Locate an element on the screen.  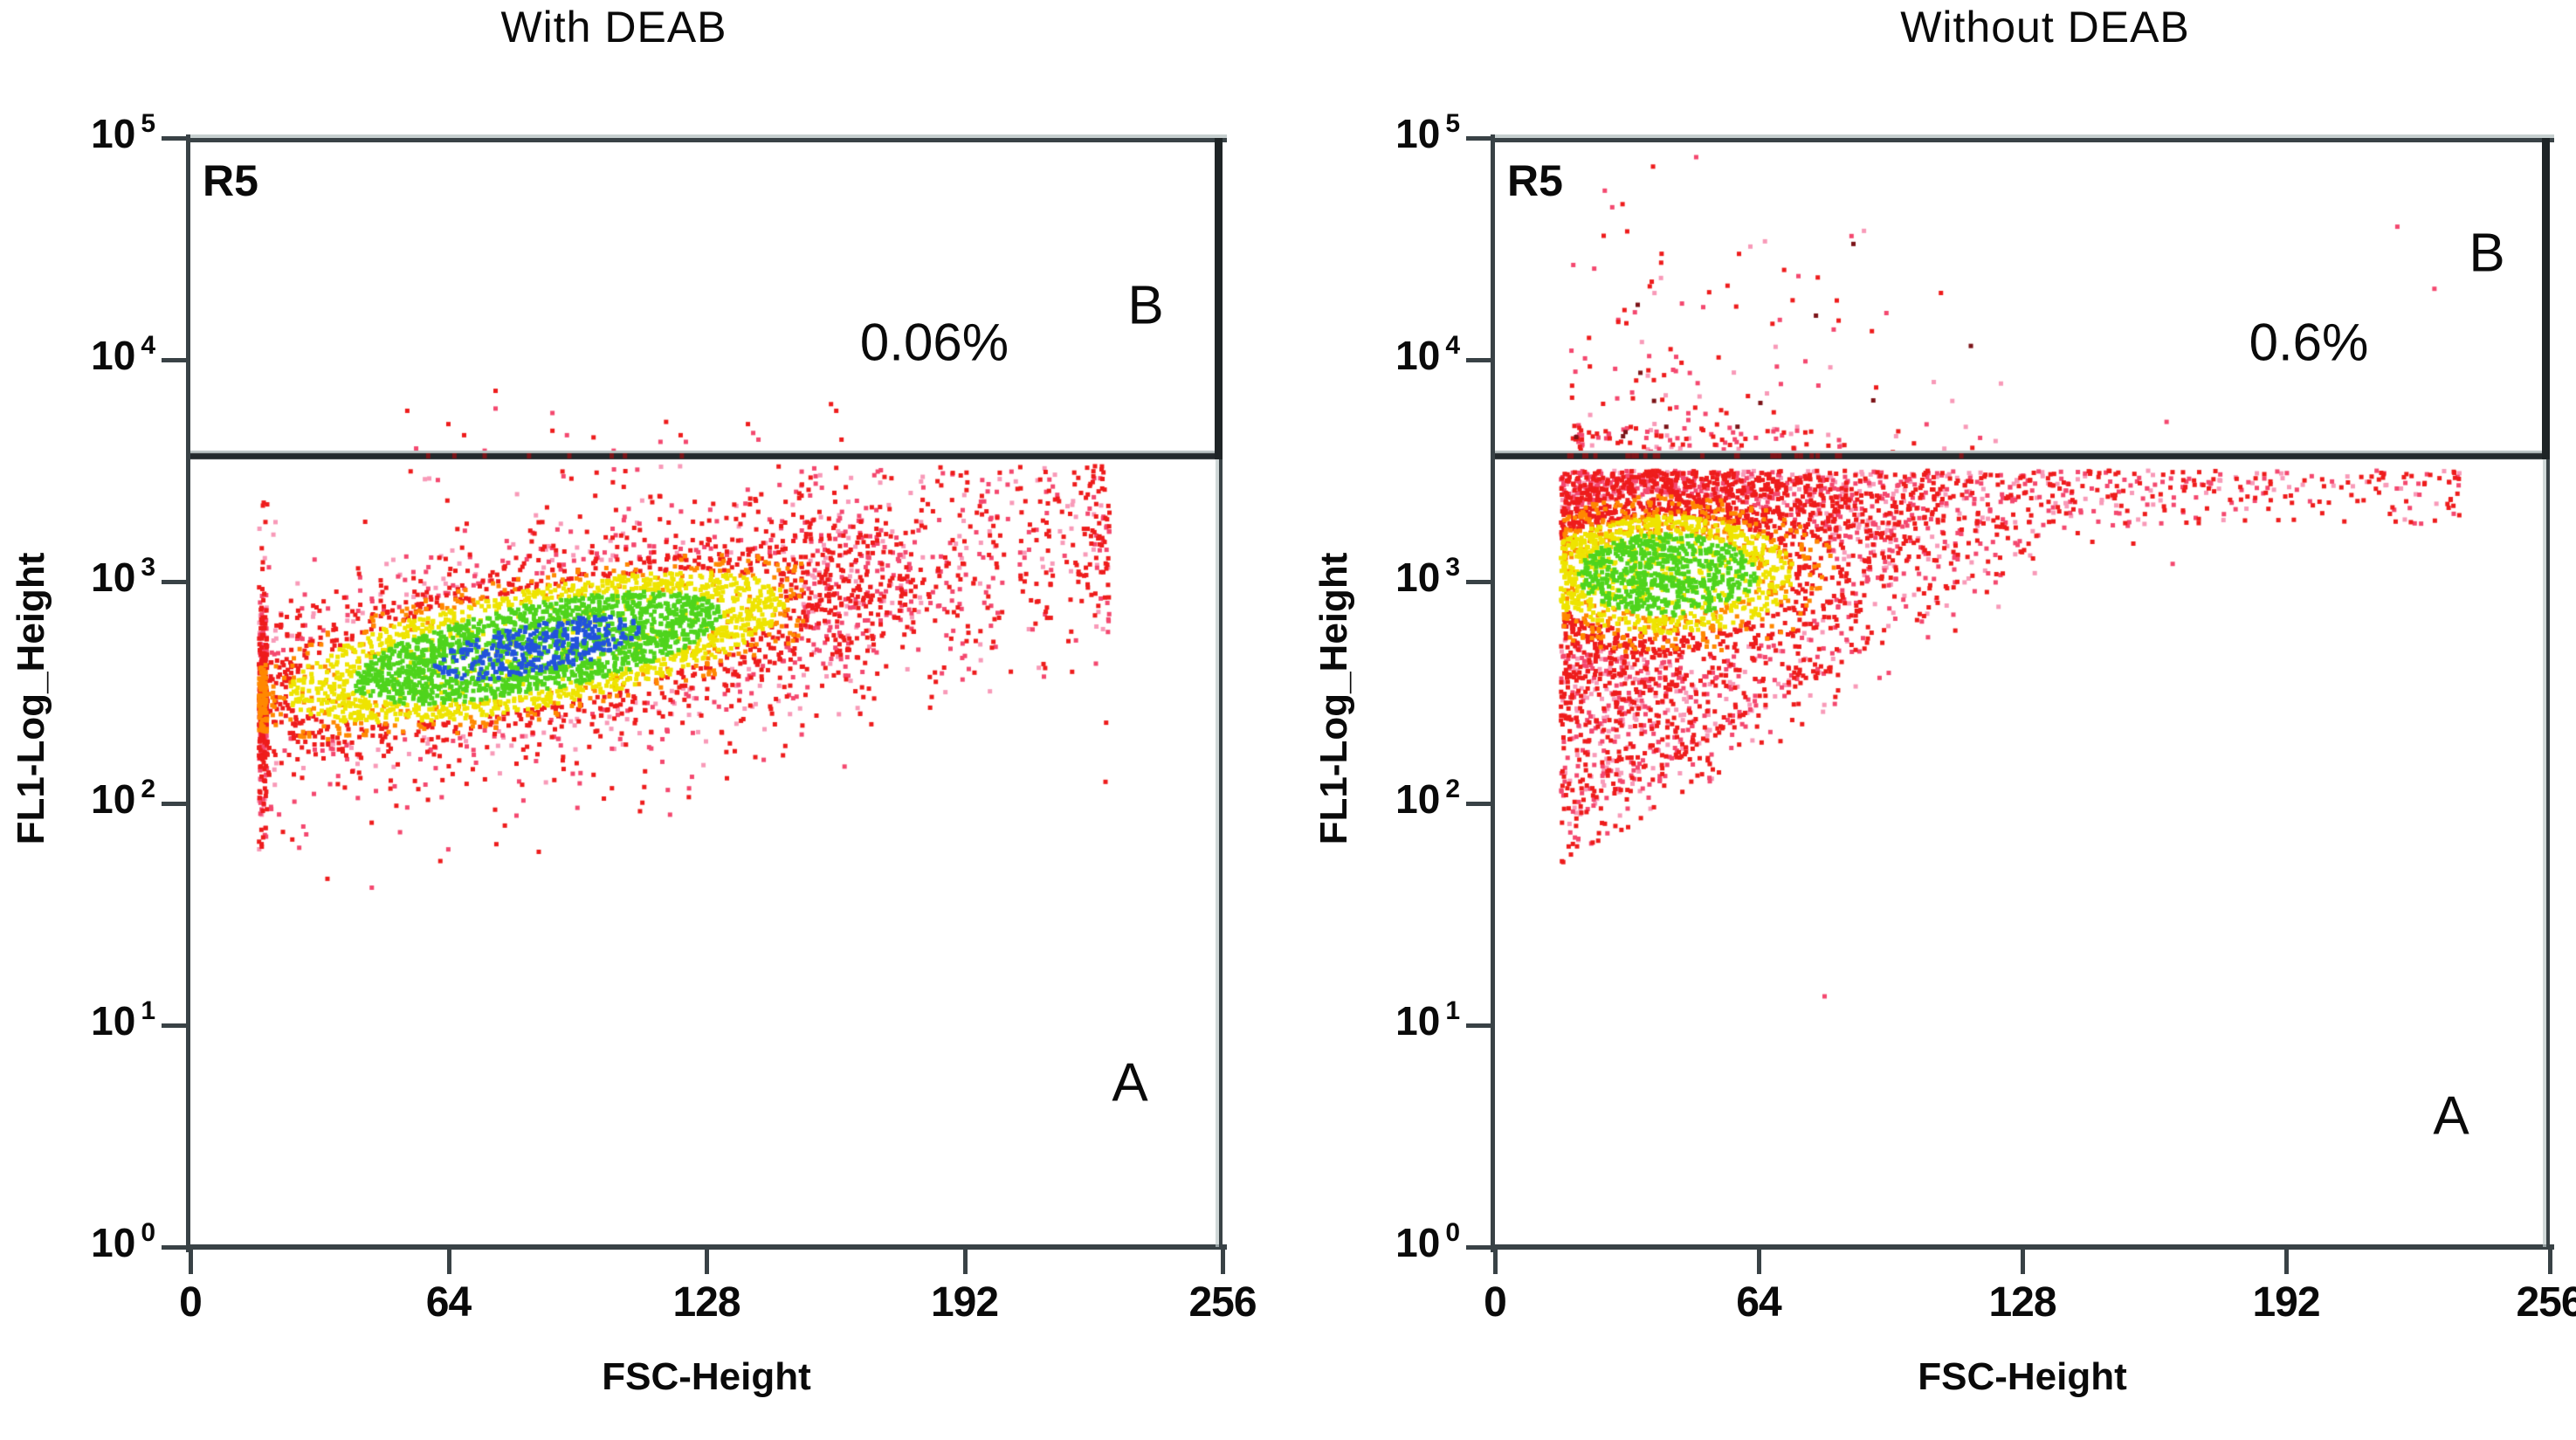
panel-title: Without DEAB is located at coordinates (2045, 28).